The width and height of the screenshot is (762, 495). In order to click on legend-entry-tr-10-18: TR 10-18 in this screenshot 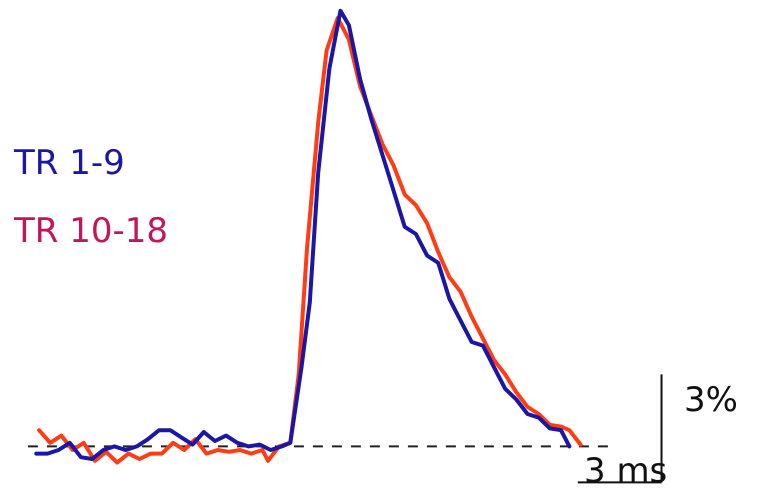, I will do `click(91, 231)`.